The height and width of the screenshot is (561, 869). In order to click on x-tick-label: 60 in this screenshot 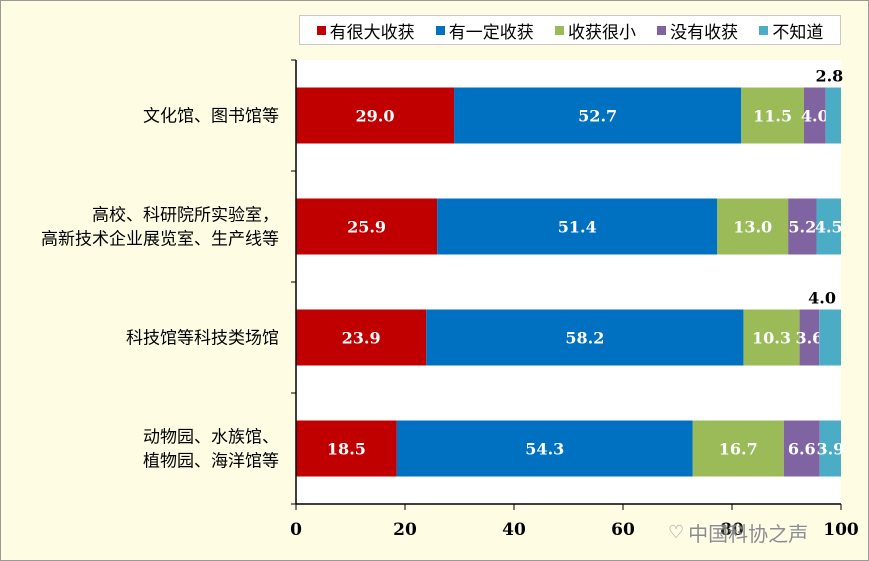, I will do `click(623, 530)`.